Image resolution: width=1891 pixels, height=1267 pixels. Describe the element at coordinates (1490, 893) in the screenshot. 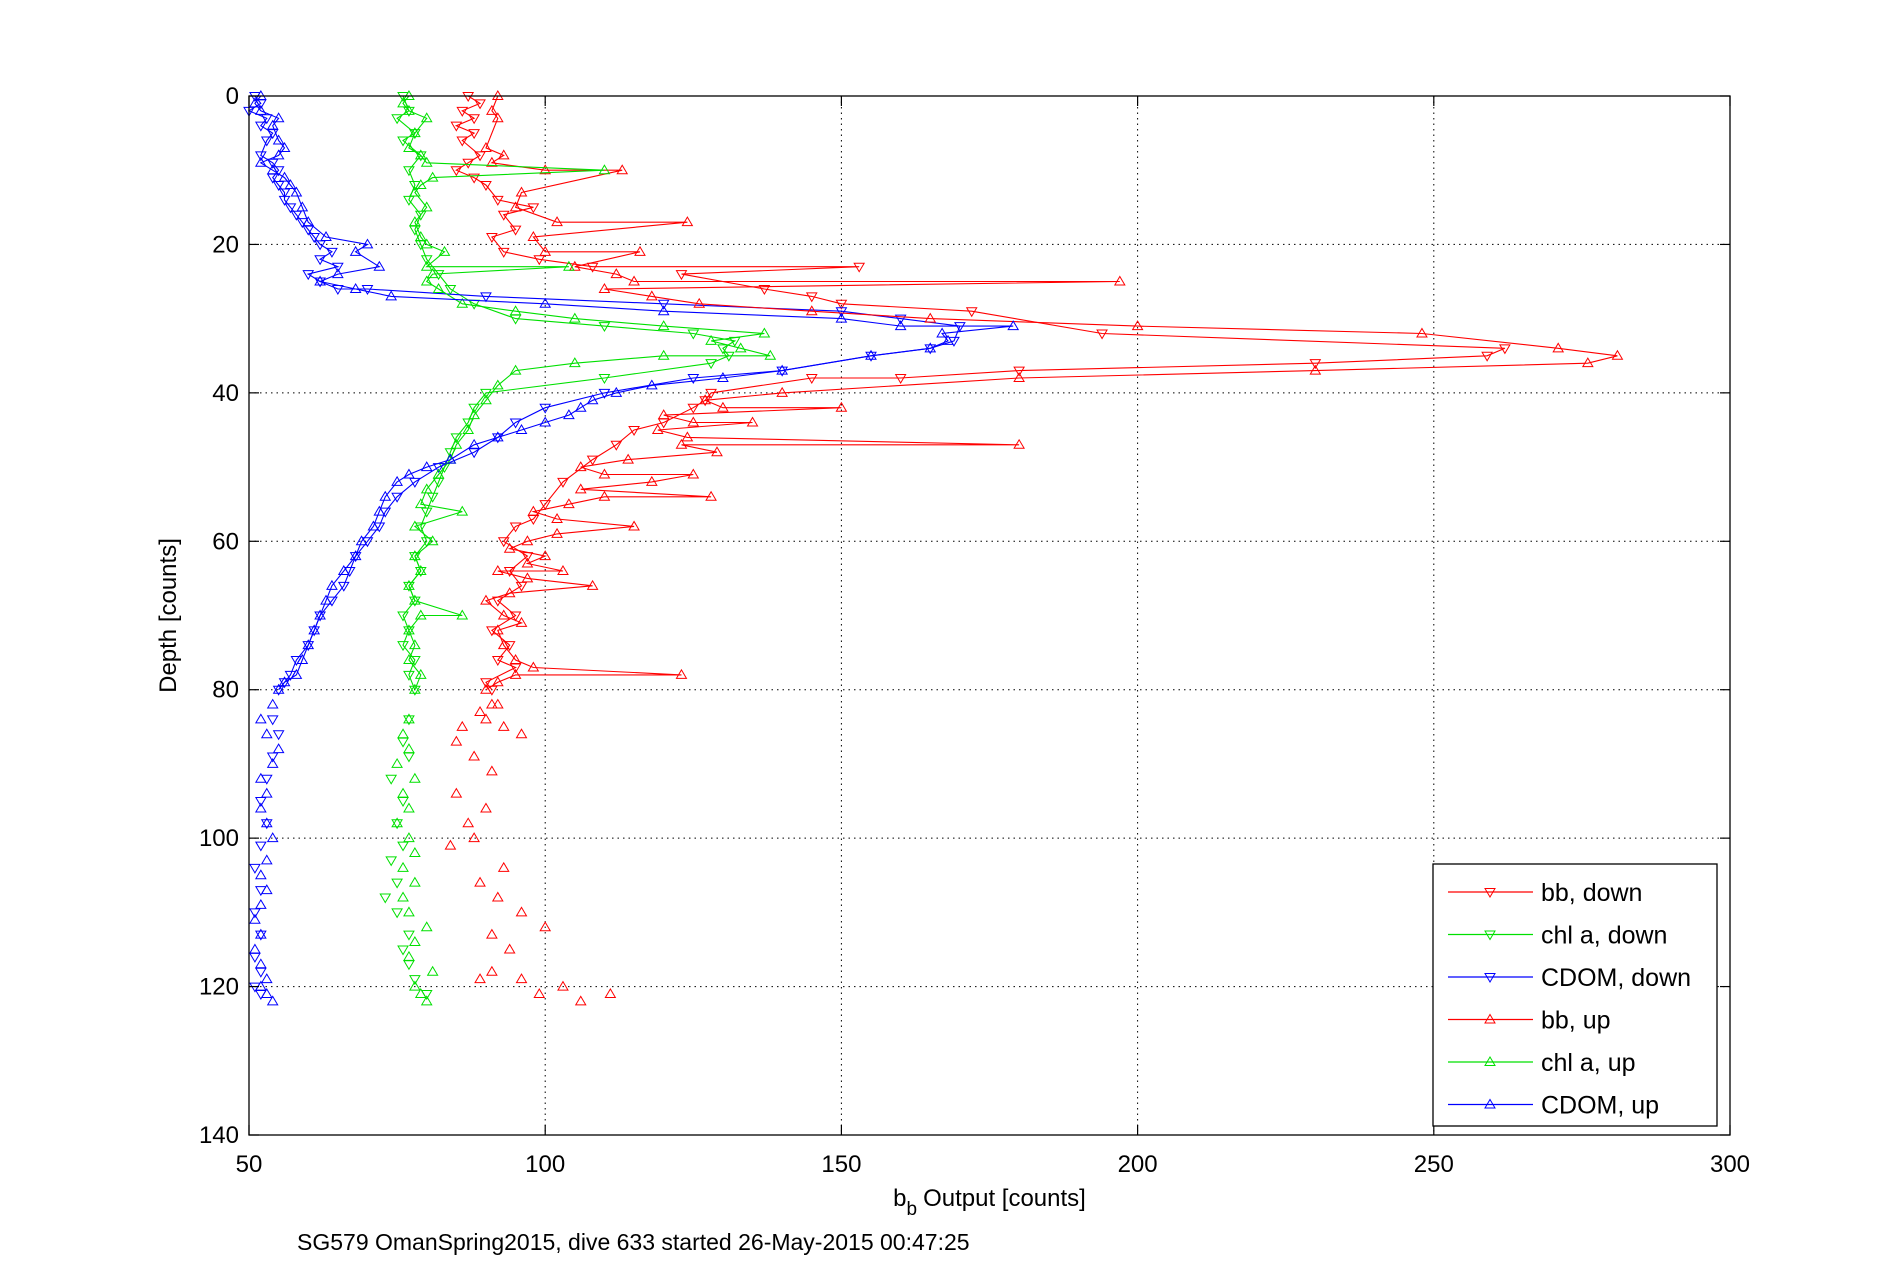

I see `legend-swatch-marker` at that location.